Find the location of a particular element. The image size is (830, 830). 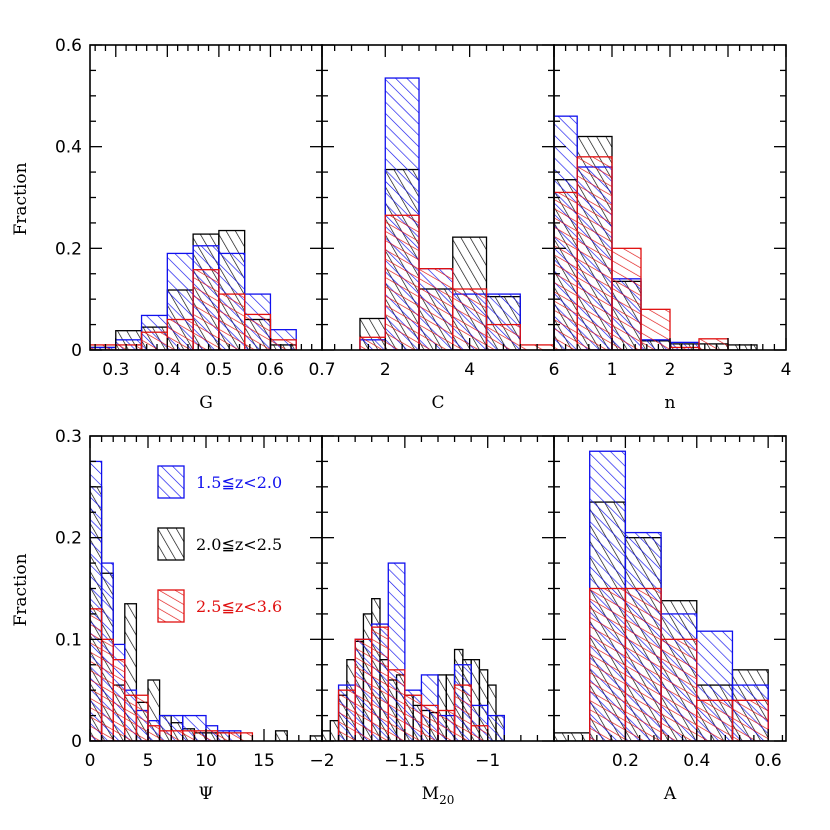

y-tick-label: 0.4 is located at coordinates (68, 148).